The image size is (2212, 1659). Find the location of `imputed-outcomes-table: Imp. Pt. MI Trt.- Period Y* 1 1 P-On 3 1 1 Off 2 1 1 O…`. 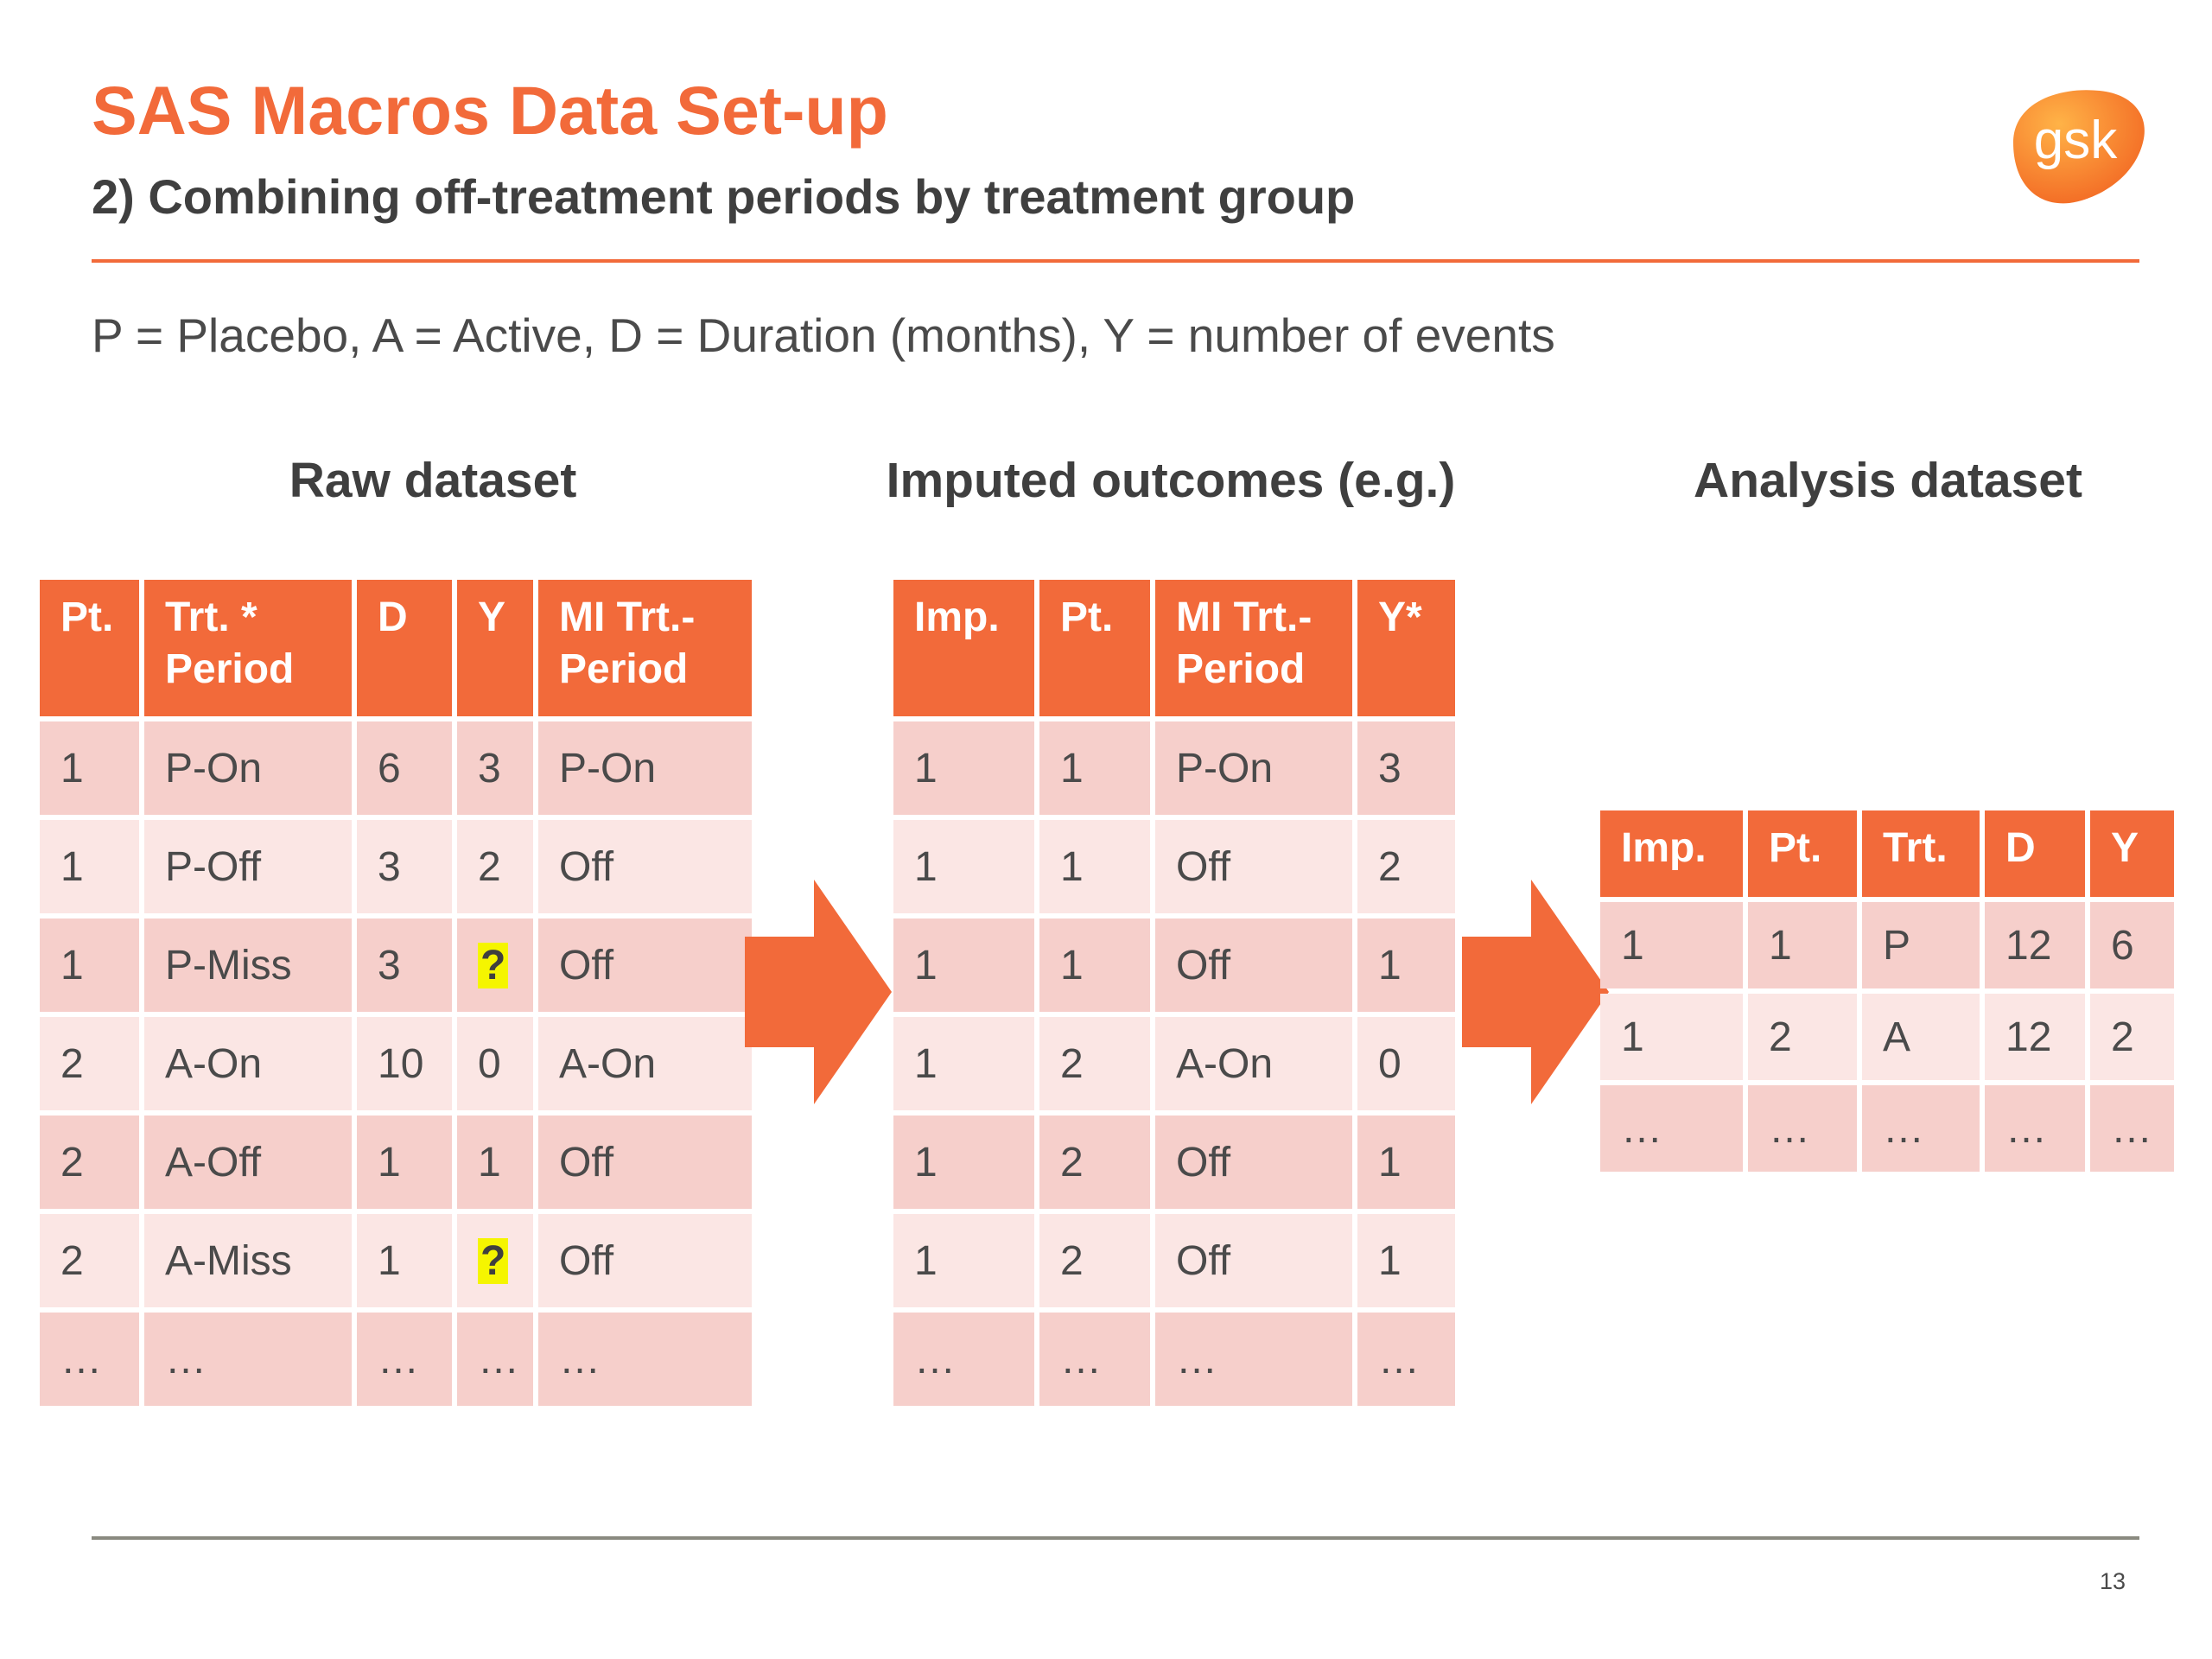

imputed-outcomes-table: Imp. Pt. MI Trt.- Period Y* 1 1 P-On 3 1 1 Off 2 1 1 O… is located at coordinates (1174, 993).